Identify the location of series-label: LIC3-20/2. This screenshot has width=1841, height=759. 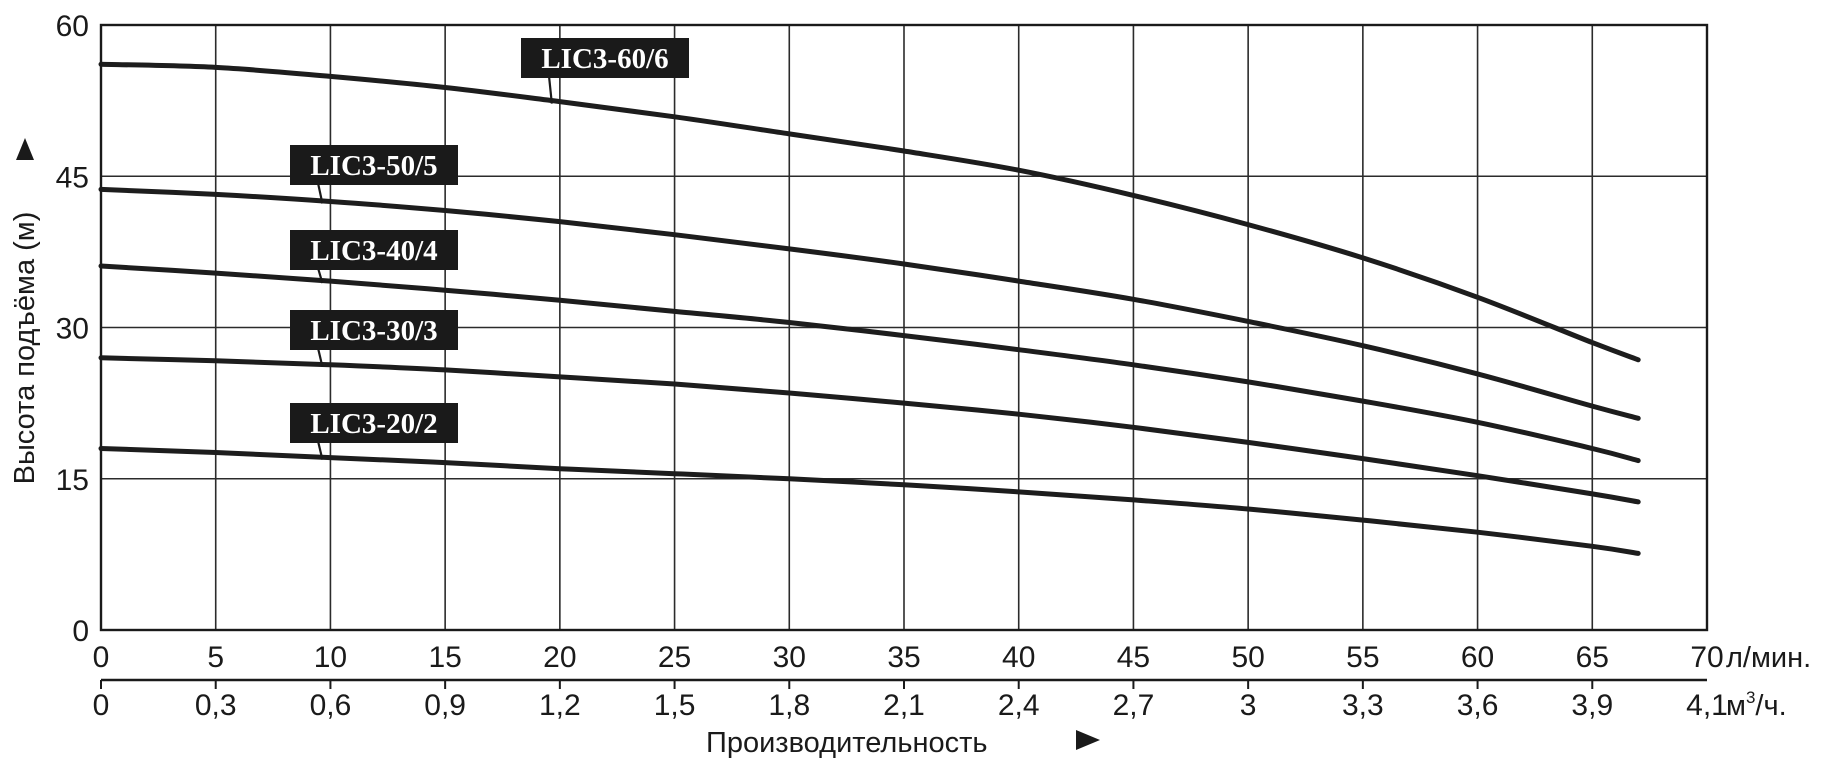
(374, 431).